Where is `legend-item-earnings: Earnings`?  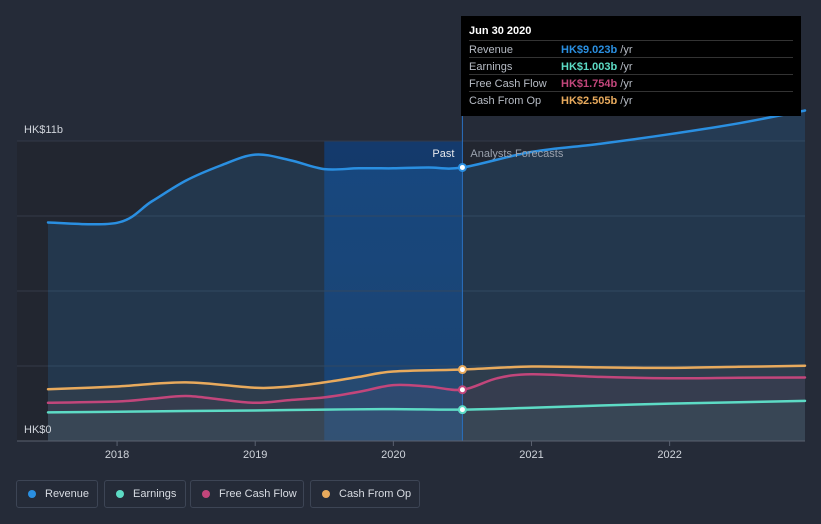 legend-item-earnings: Earnings is located at coordinates (145, 494).